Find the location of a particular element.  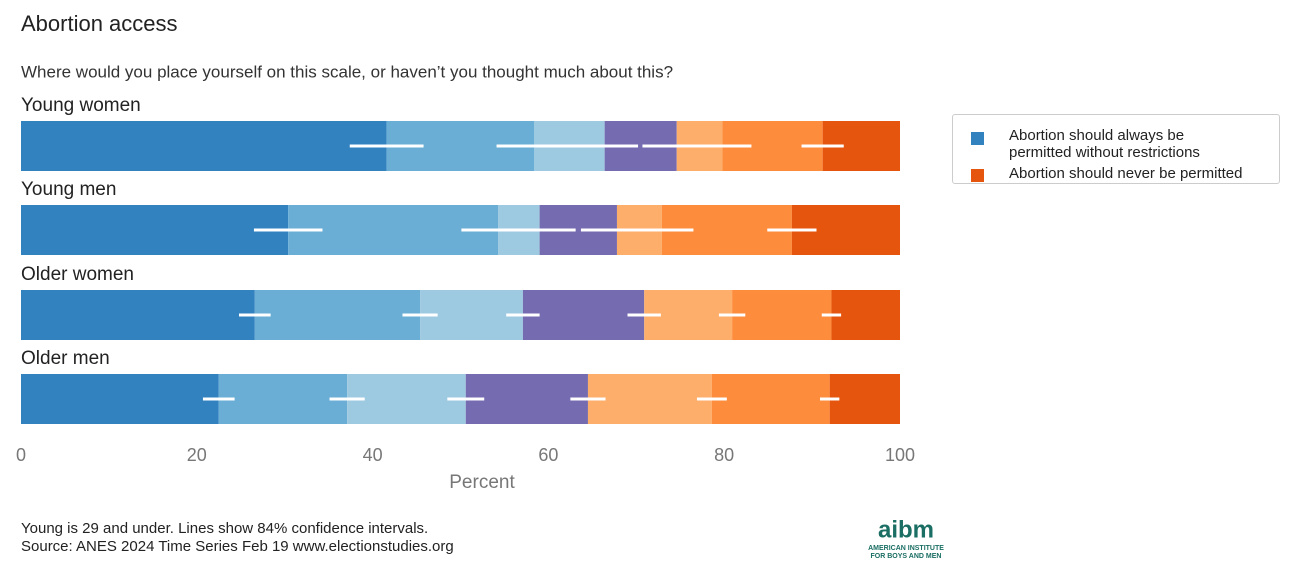

legend-item: Abortion should never be permitted is located at coordinates (1125, 173).